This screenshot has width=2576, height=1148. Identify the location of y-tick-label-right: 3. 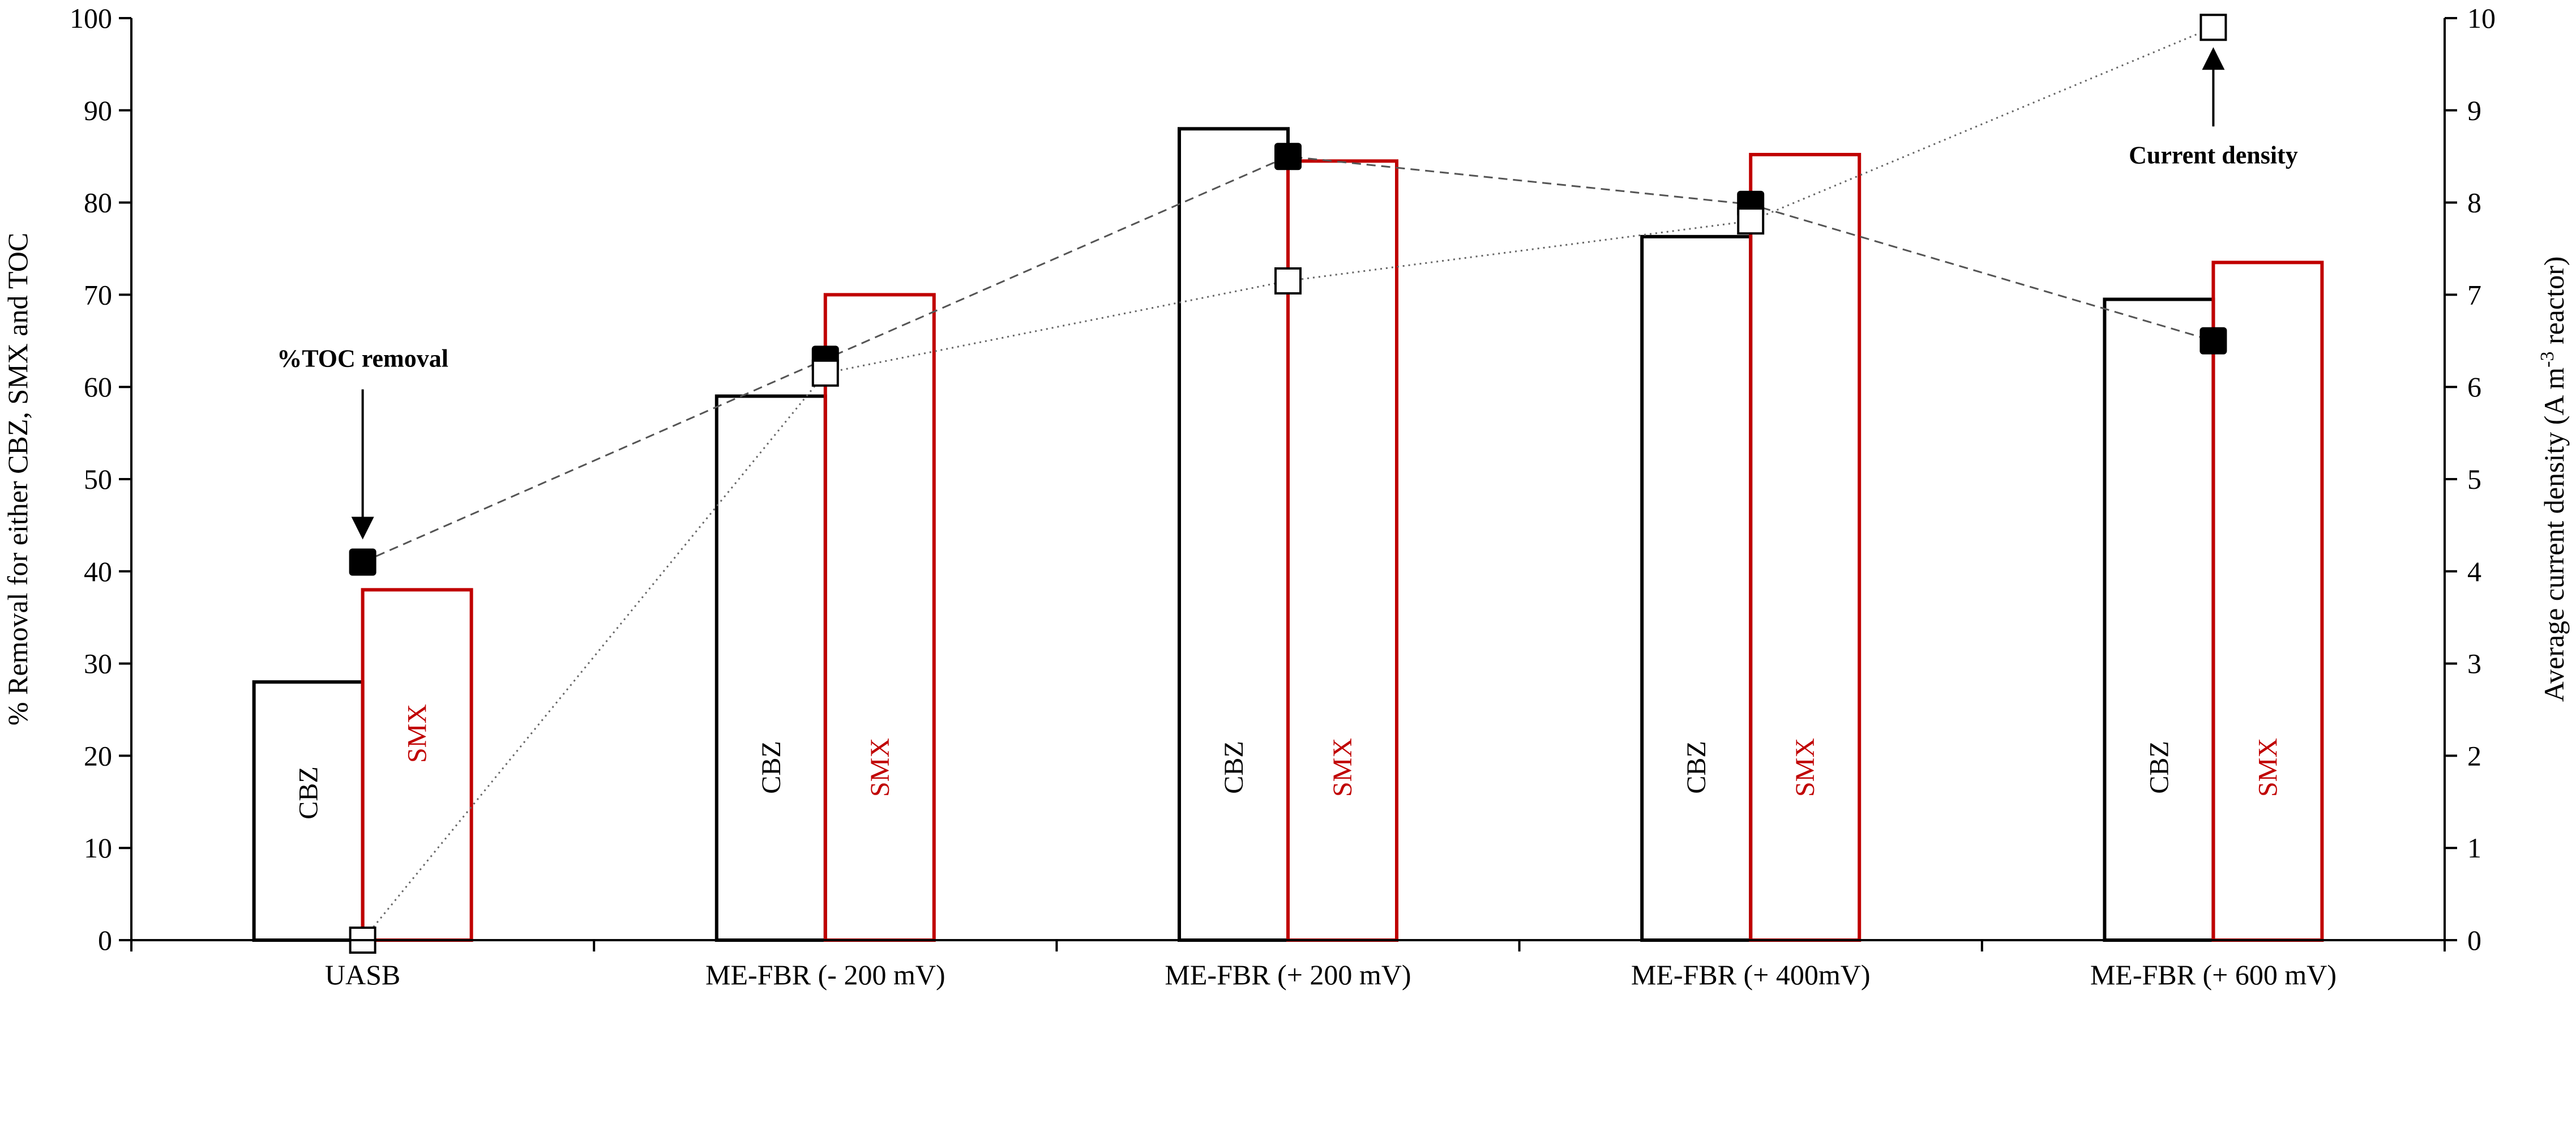
(2474, 664).